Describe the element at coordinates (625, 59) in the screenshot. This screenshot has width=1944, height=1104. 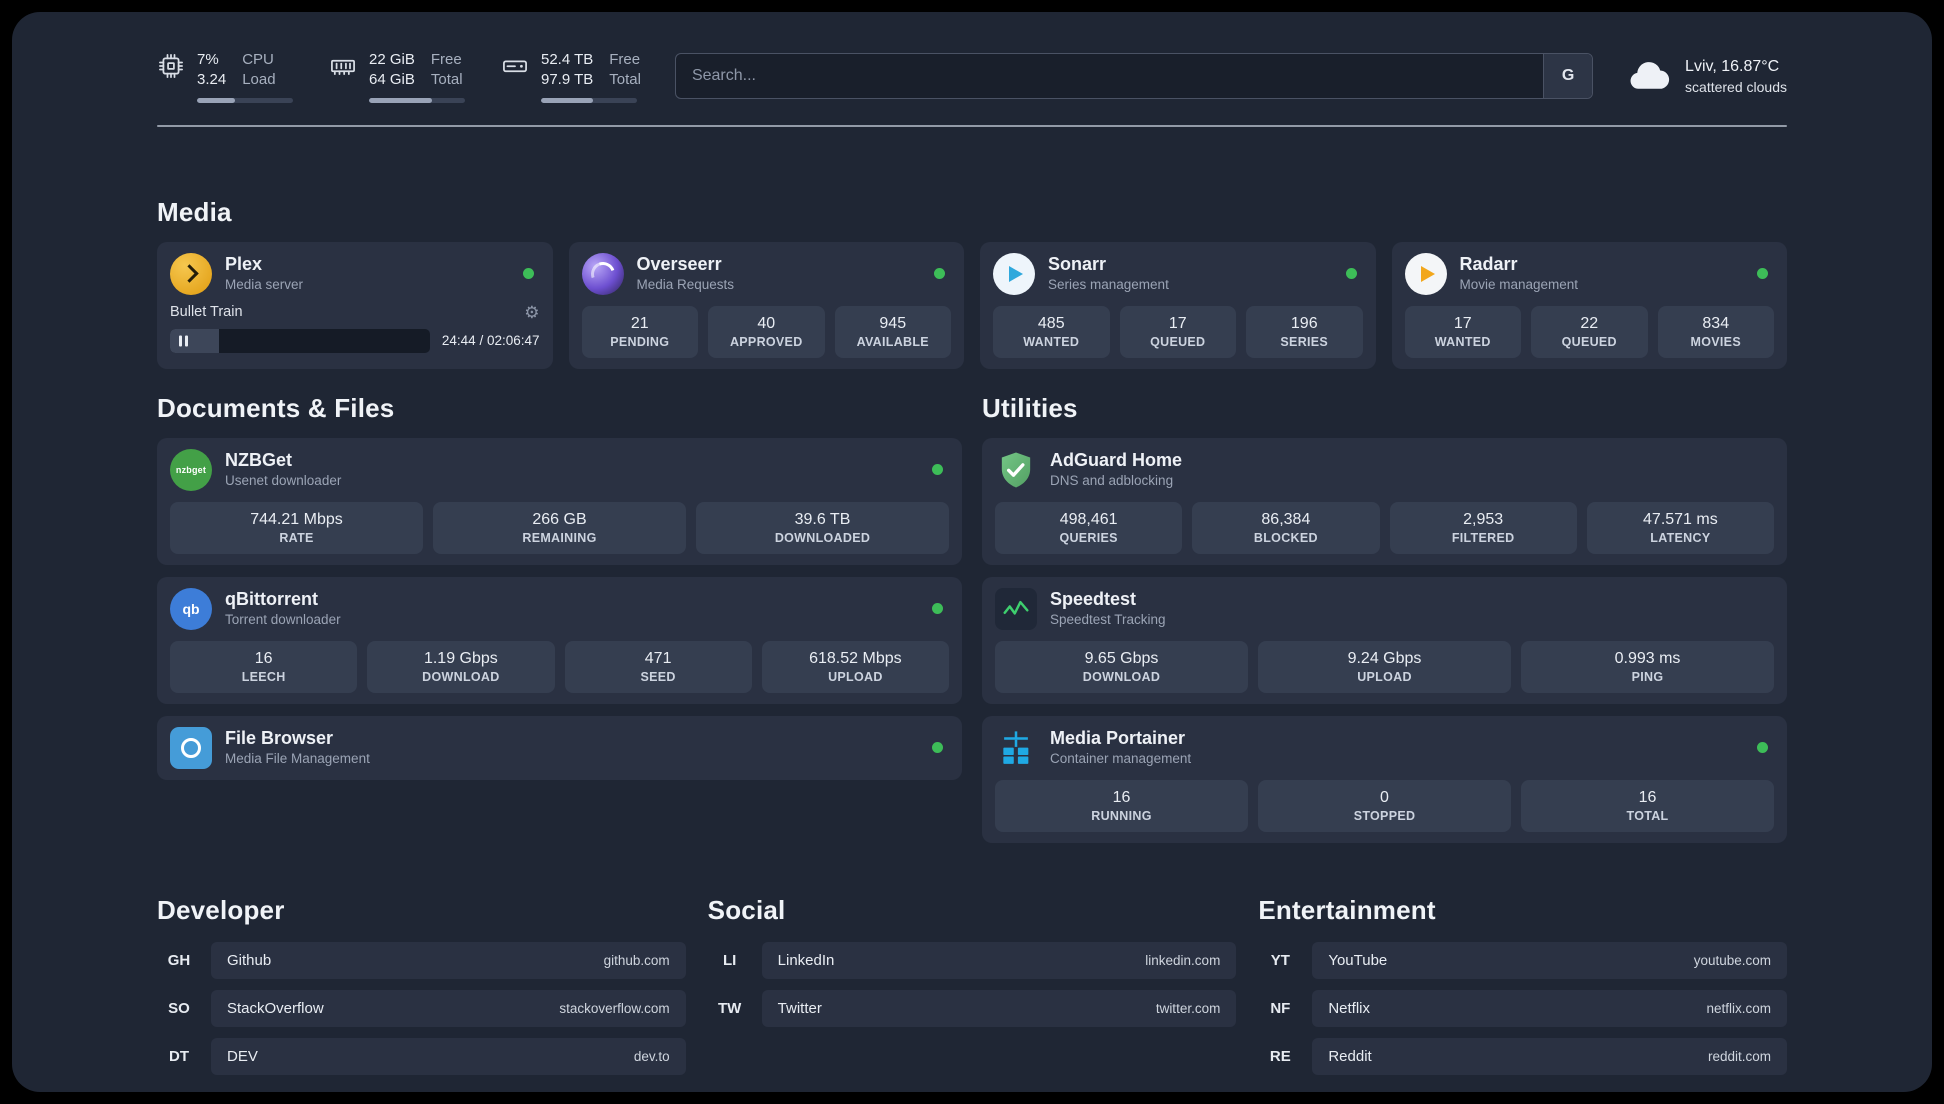
I see `disk-free-label: Free` at that location.